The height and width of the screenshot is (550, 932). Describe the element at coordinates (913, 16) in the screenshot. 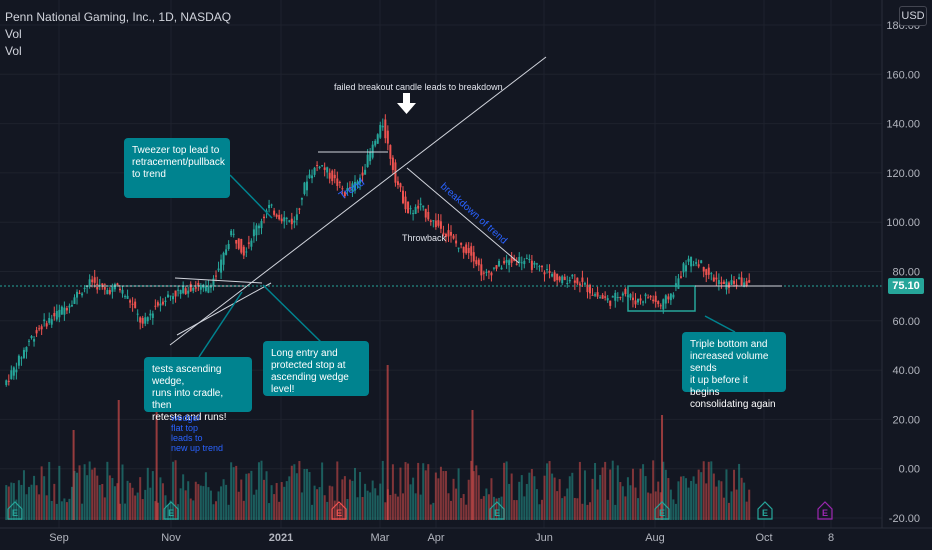

I see `currency-button: USD` at that location.